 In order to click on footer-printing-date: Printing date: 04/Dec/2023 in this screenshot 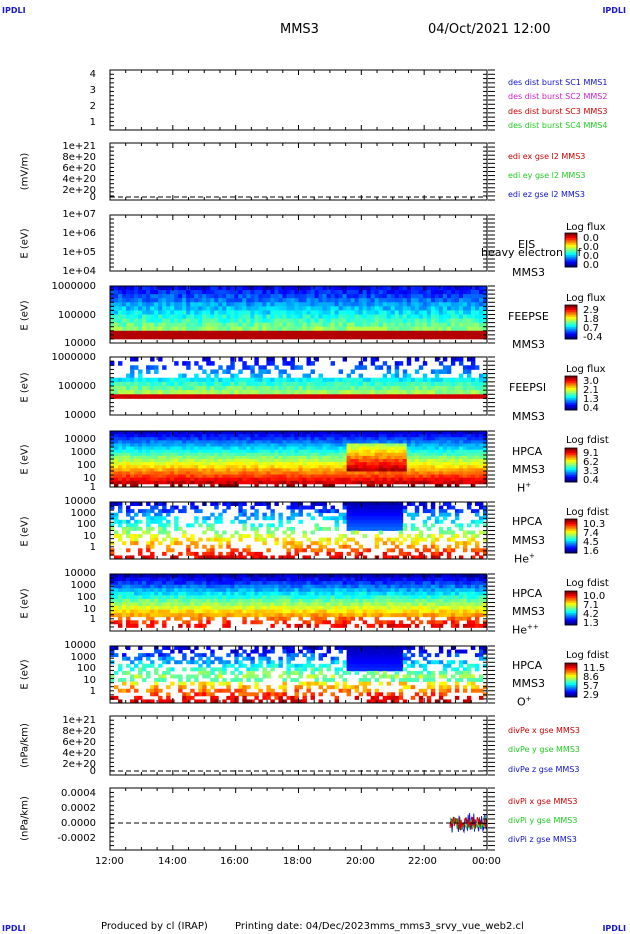, I will do `click(303, 926)`.